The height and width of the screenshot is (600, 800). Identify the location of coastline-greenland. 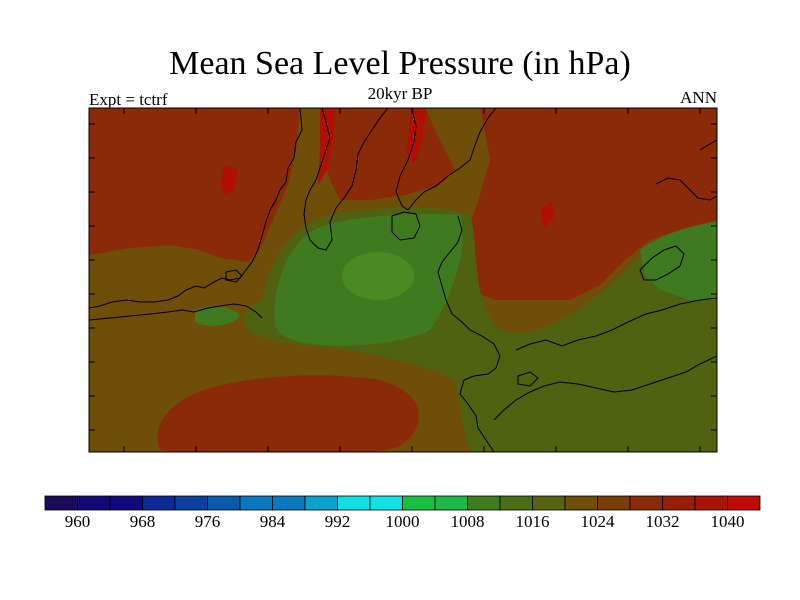
(346, 179).